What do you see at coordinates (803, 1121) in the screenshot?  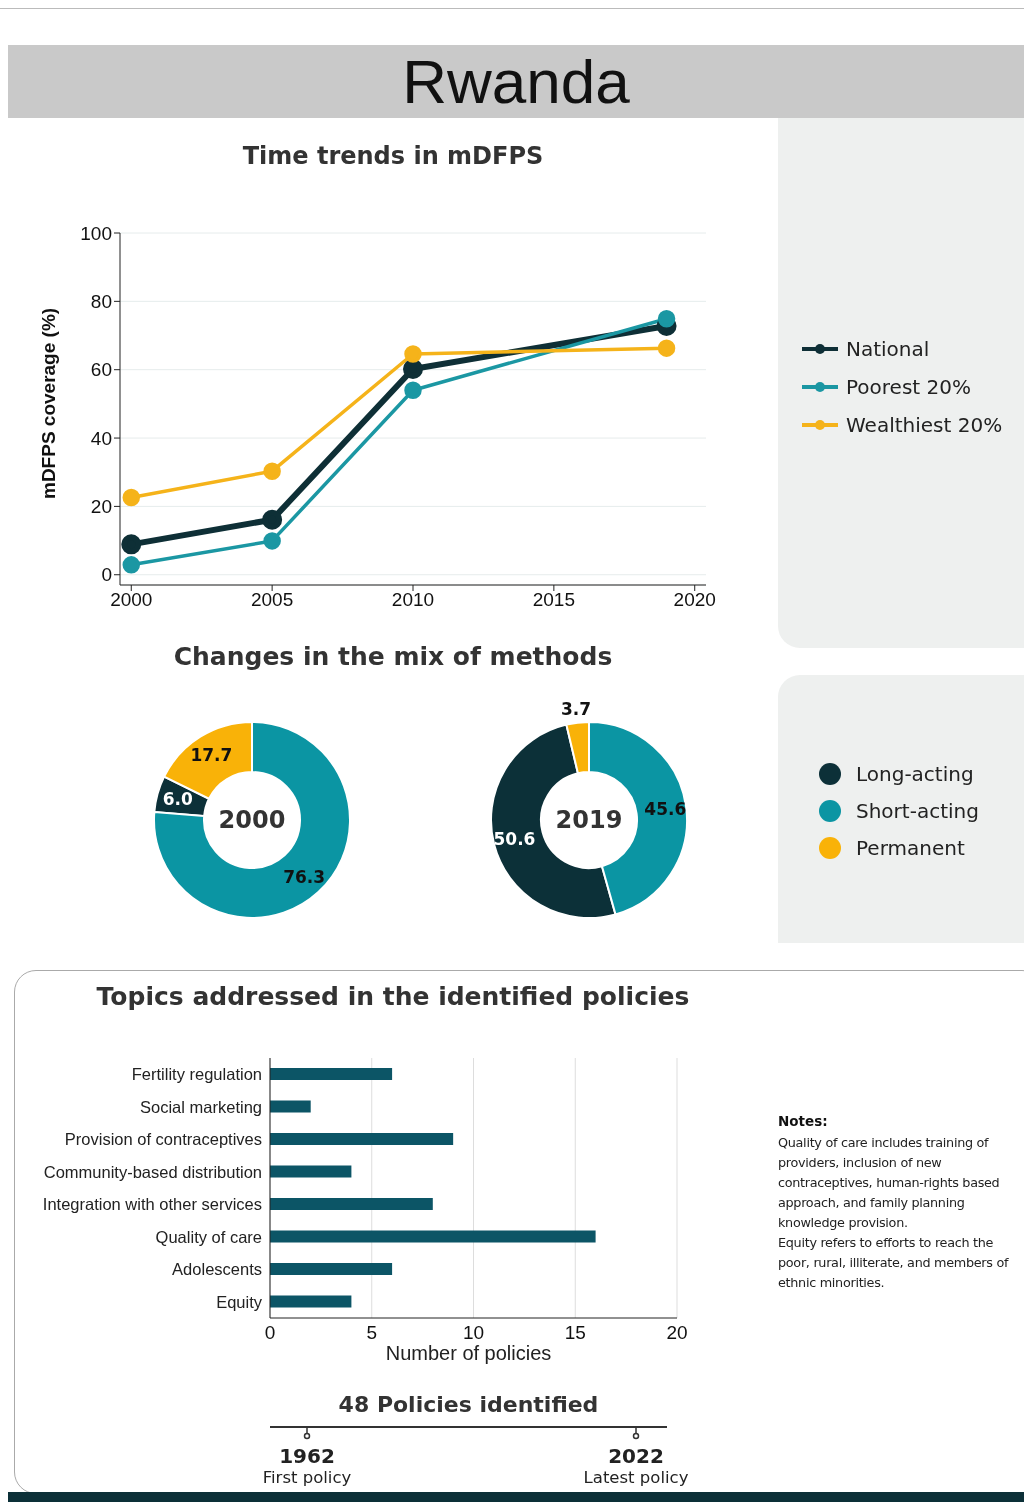 I see `text: Notes:` at bounding box center [803, 1121].